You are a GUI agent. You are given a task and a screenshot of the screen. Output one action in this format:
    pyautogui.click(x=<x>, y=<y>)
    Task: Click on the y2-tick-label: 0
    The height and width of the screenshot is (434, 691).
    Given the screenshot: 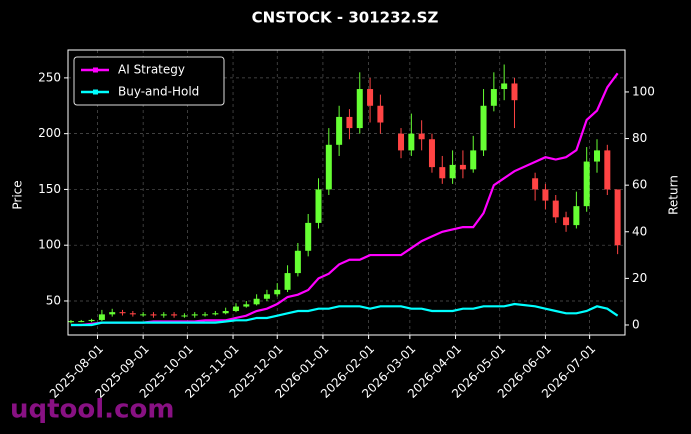 What is the action you would take?
    pyautogui.click(x=636, y=324)
    